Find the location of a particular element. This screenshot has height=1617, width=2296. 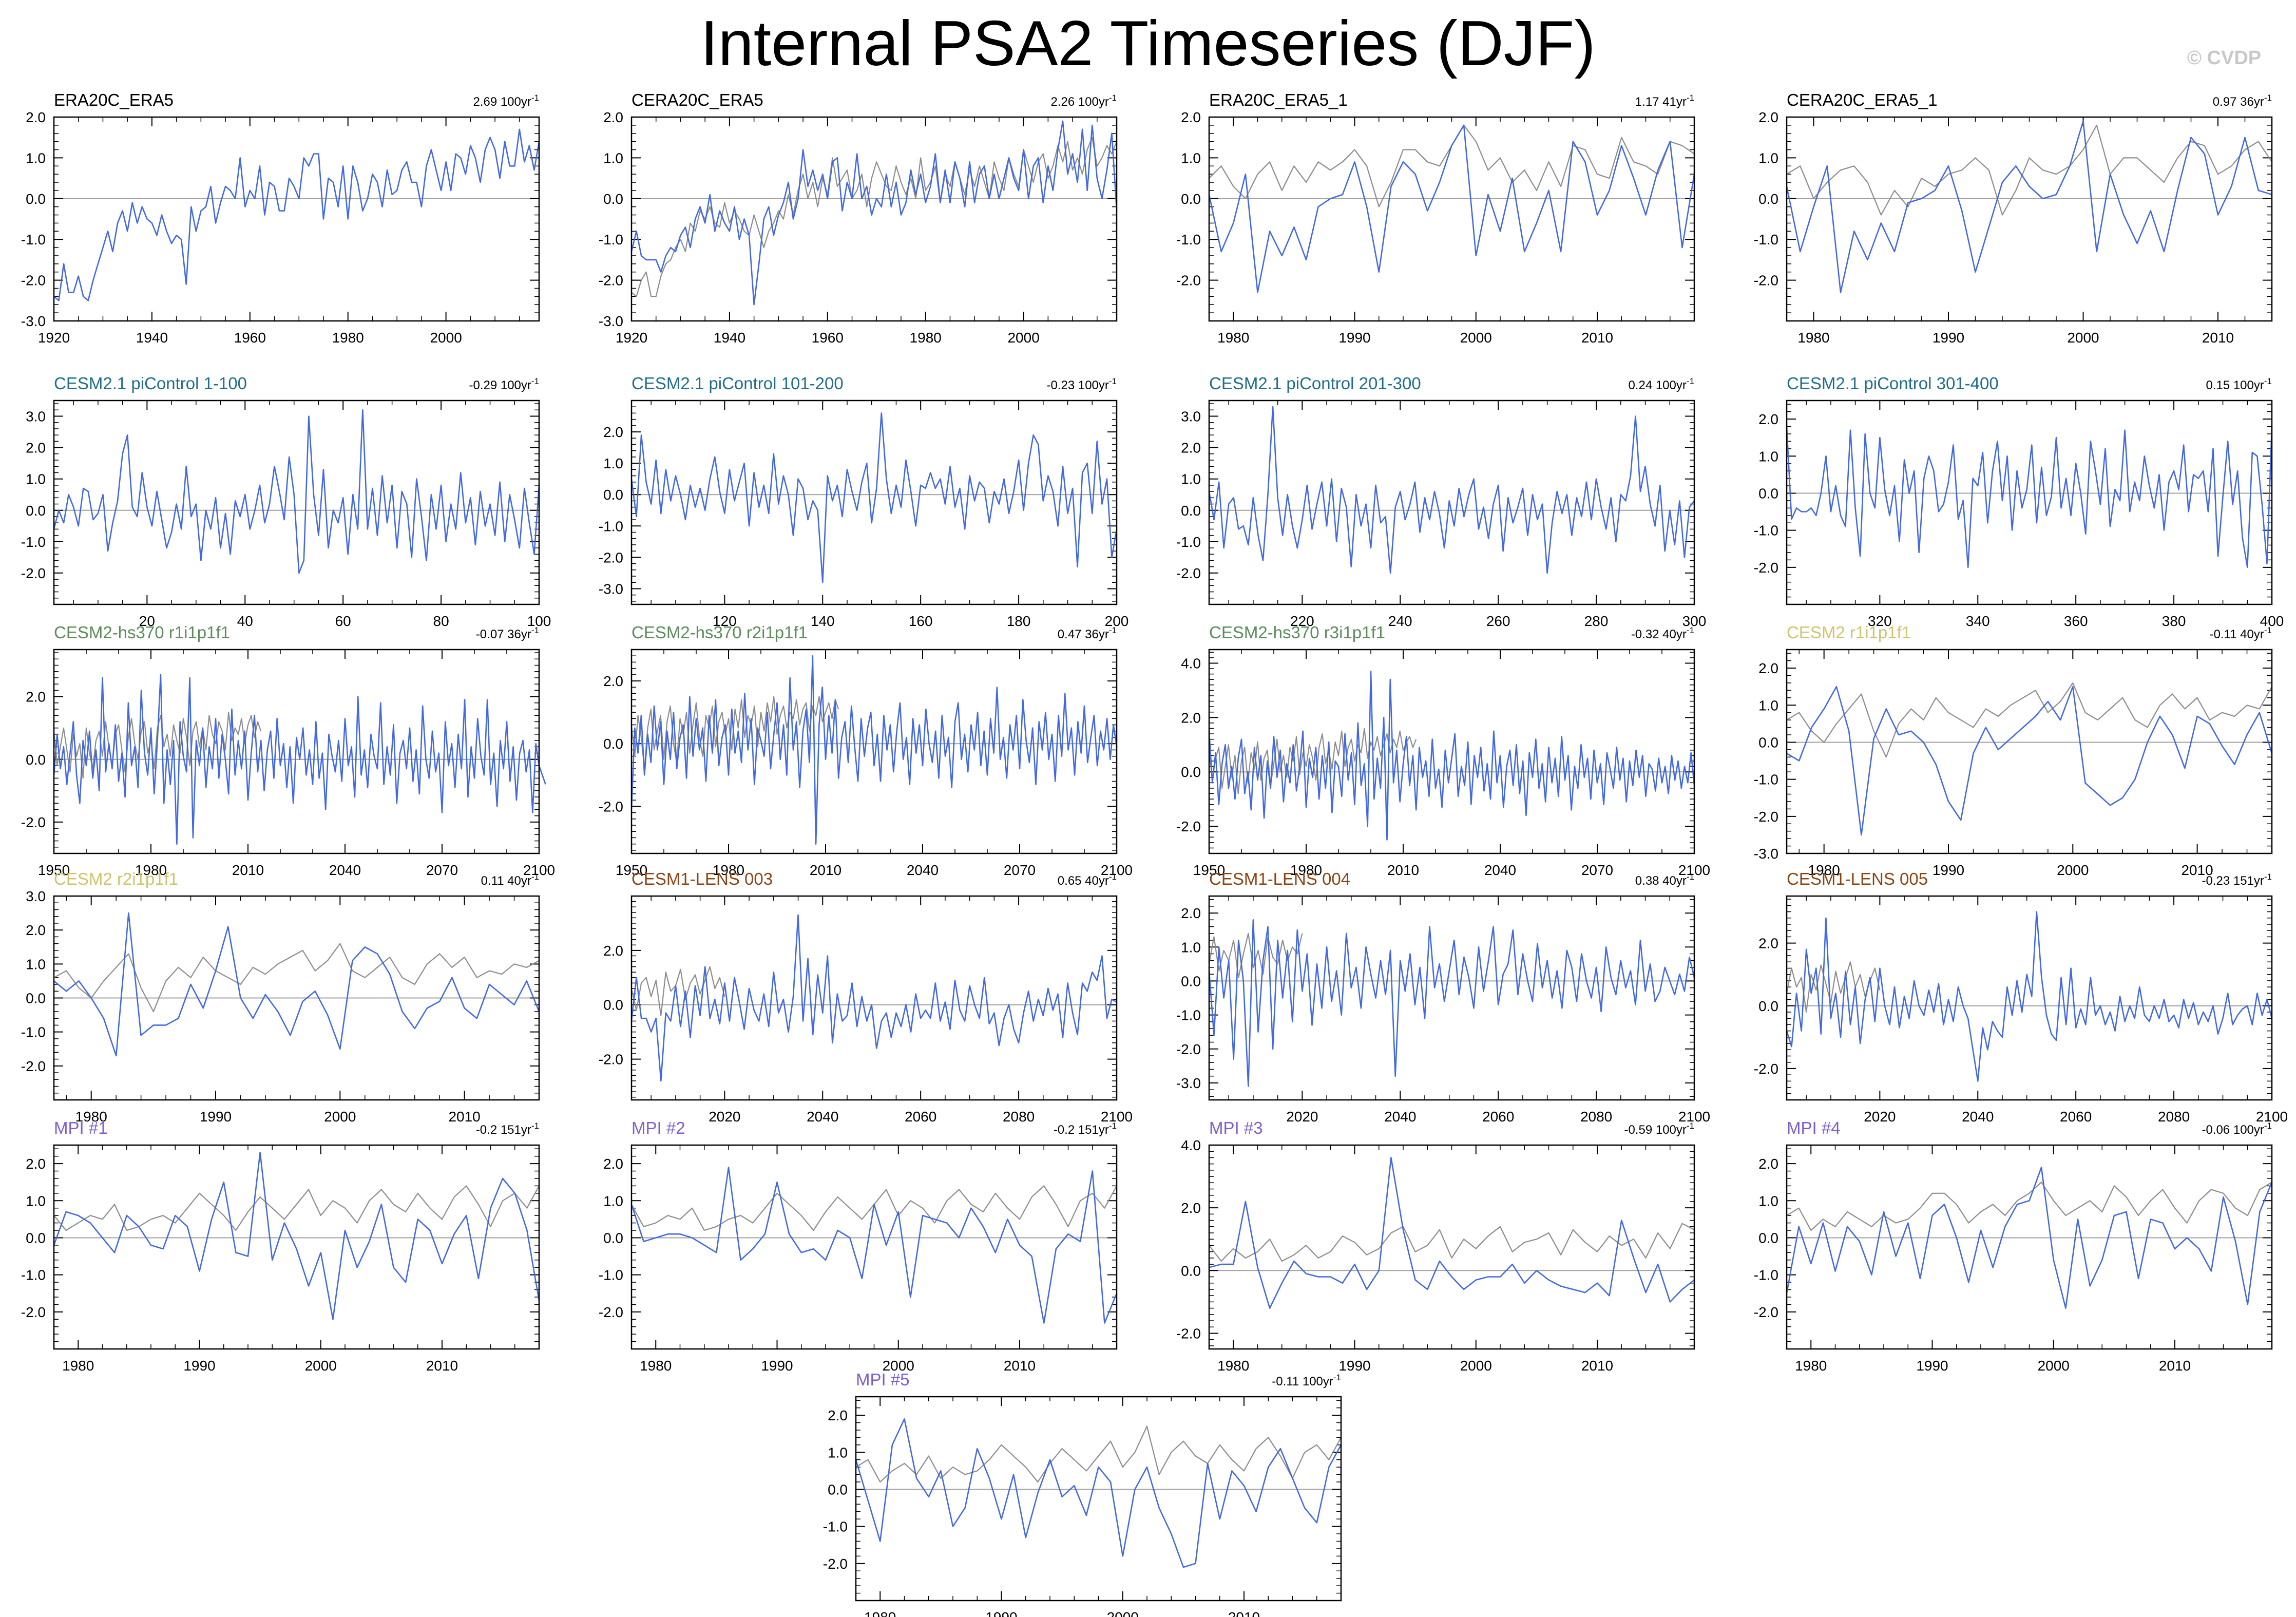

panel-title: CESM1-LENS 005 is located at coordinates (1857, 878).